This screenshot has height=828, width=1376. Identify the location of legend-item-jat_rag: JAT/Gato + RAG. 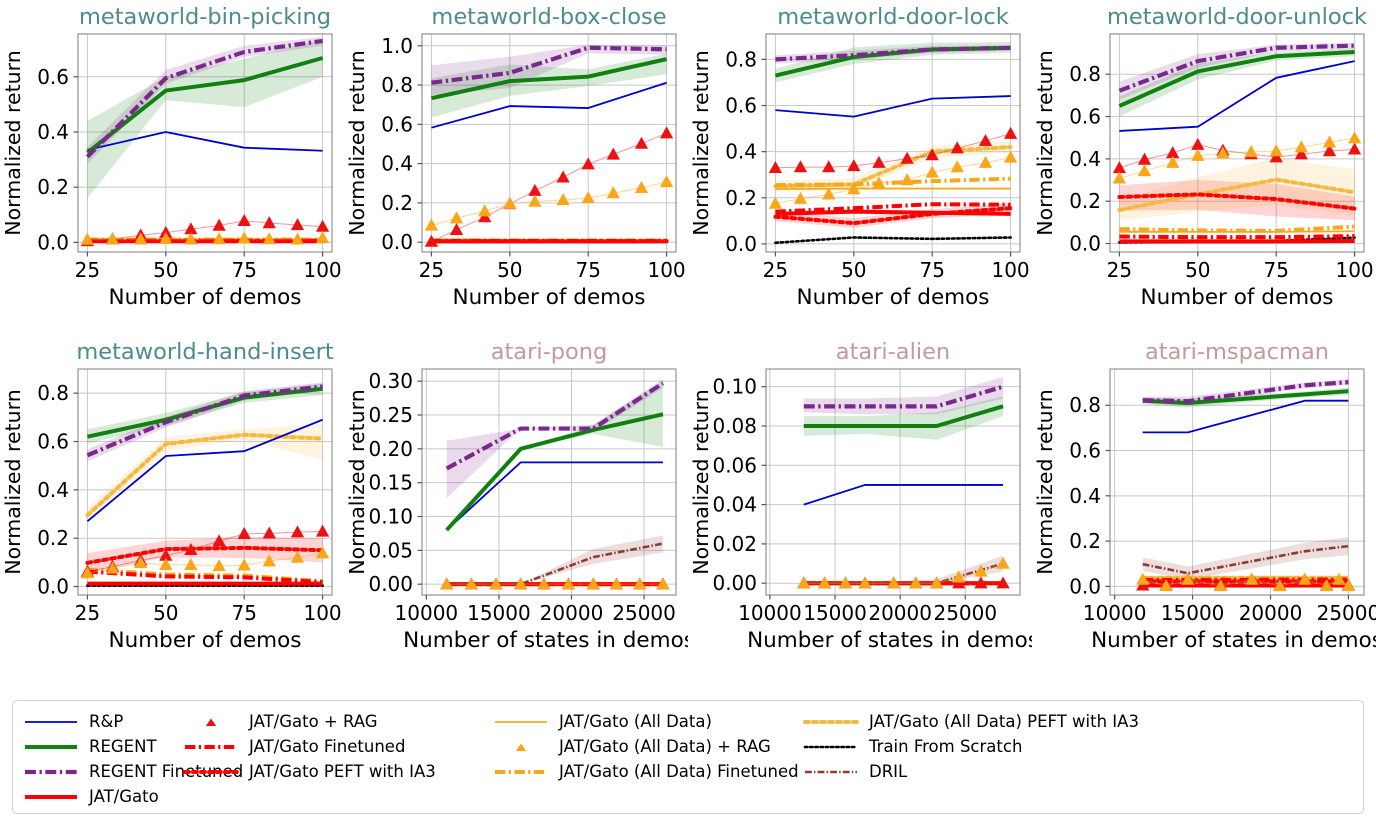
(333, 721).